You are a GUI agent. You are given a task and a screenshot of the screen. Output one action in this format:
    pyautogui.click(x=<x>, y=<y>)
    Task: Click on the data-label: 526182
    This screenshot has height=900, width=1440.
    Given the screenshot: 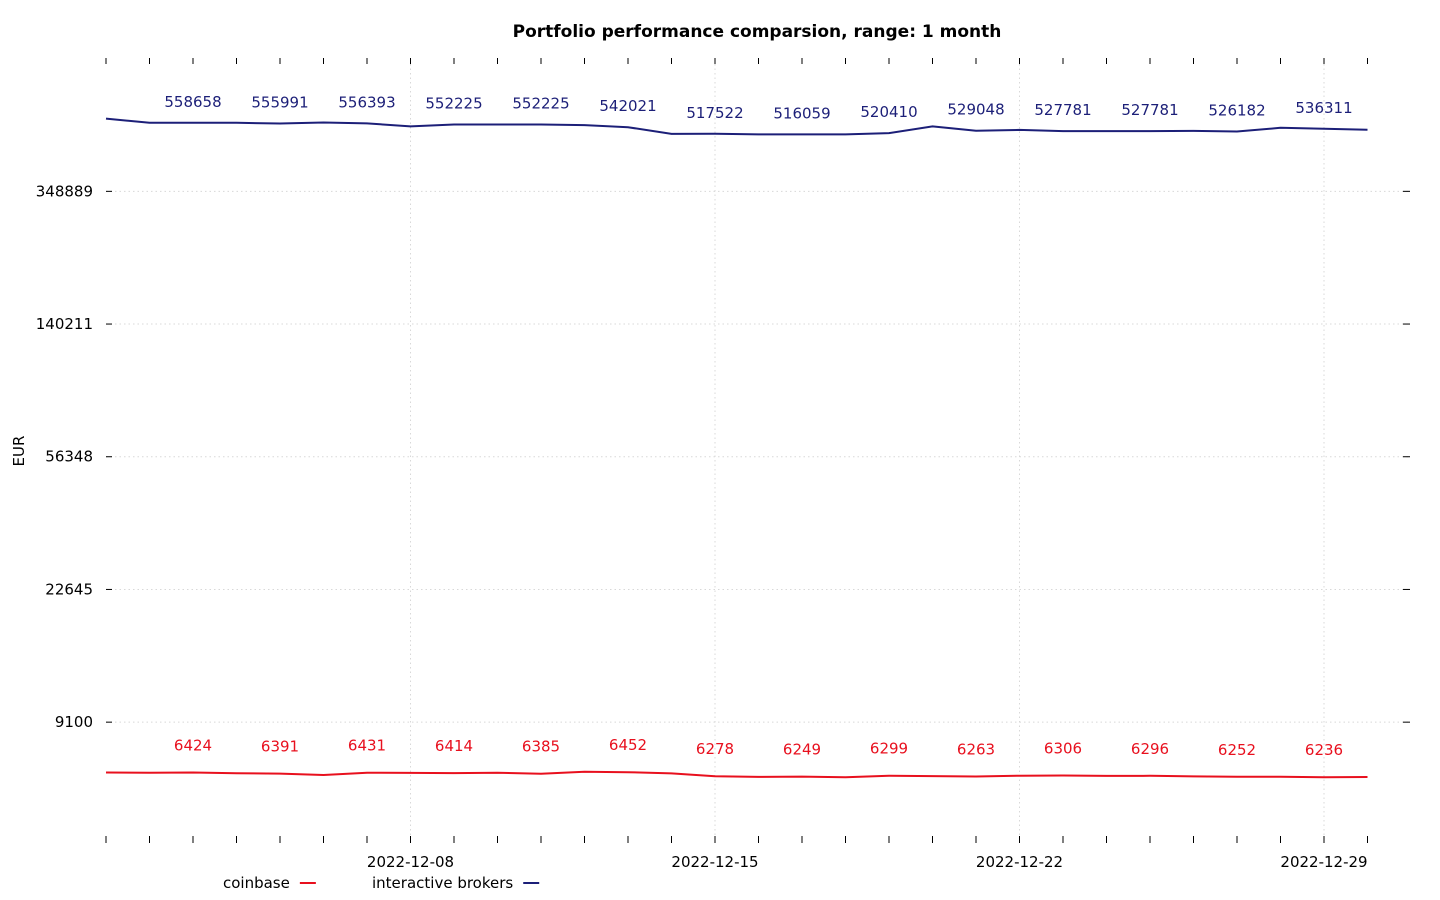 What is the action you would take?
    pyautogui.click(x=1236, y=111)
    